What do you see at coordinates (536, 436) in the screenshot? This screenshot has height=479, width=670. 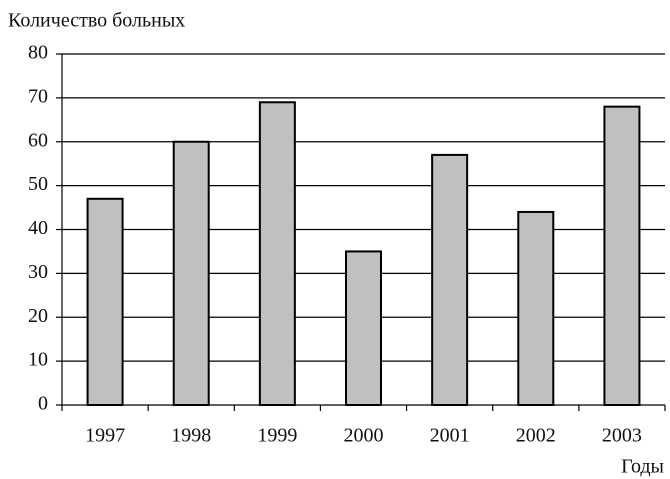 I see `x-tick-label: 2002` at bounding box center [536, 436].